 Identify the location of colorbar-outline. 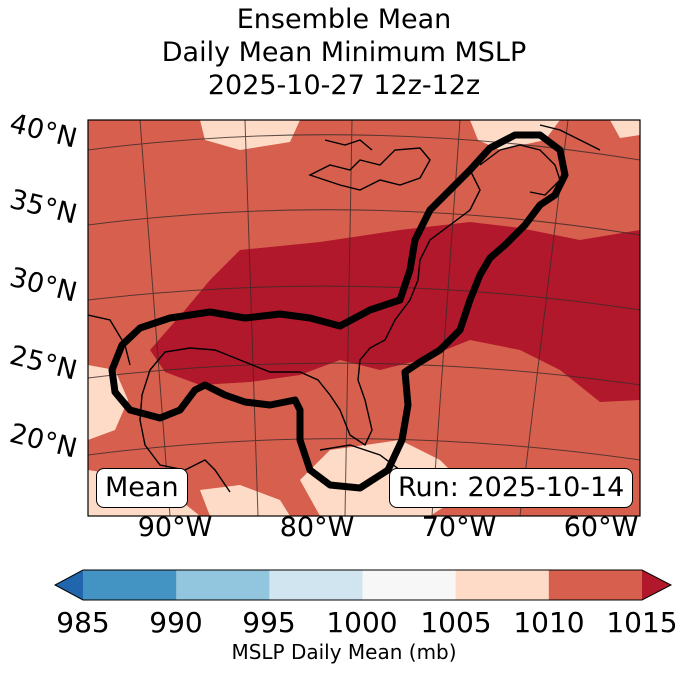
(363, 585).